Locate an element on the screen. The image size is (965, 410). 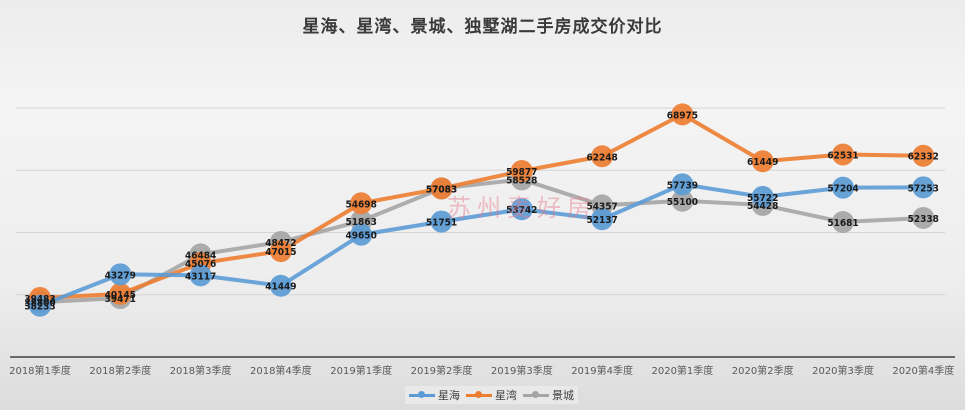
data-label: 57739 is located at coordinates (682, 185).